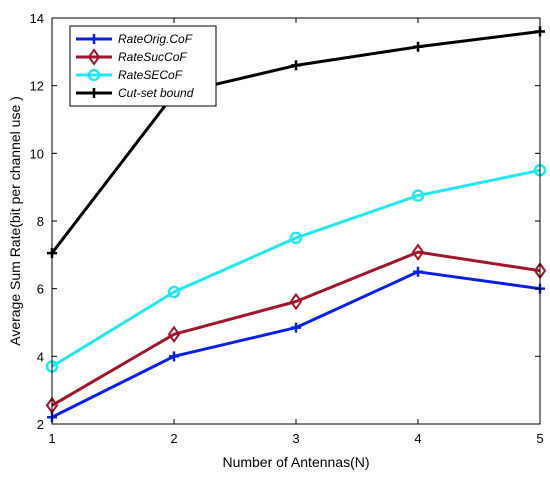 This screenshot has height=482, width=550. Describe the element at coordinates (37, 153) in the screenshot. I see `y-tick-label: 10` at that location.